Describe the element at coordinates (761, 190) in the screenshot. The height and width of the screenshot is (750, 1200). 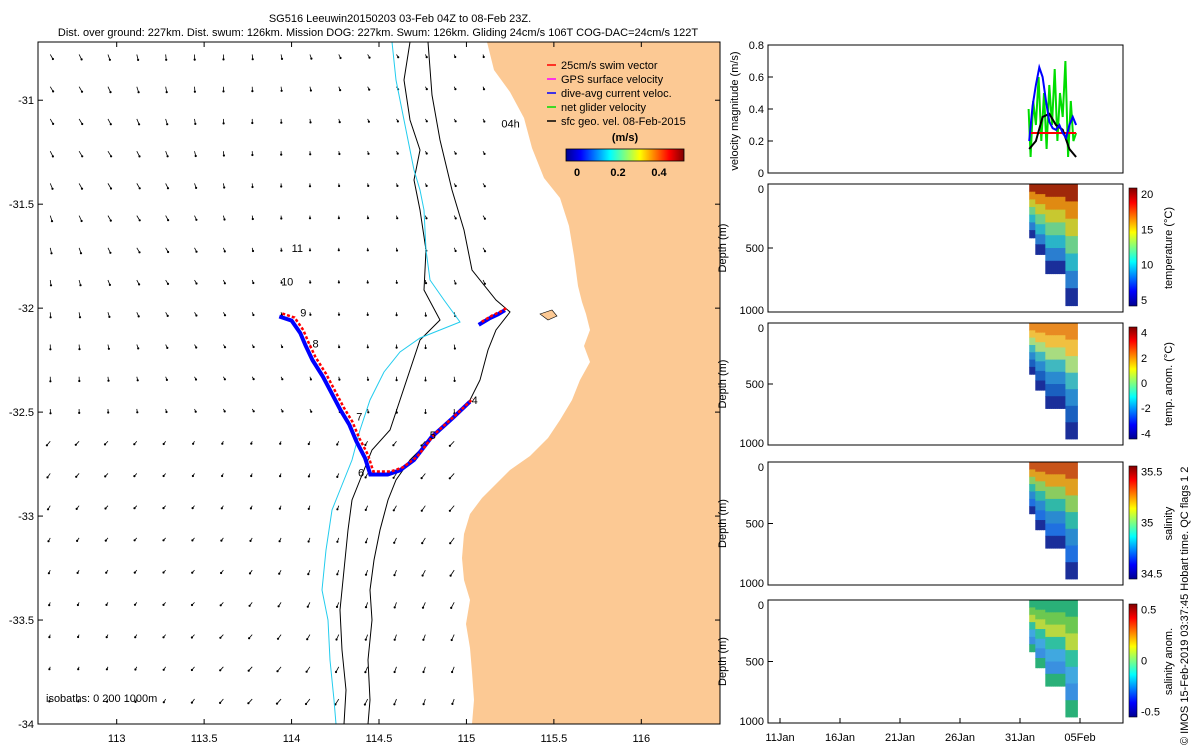
I see `section-ytick-label-0-0: 0` at that location.